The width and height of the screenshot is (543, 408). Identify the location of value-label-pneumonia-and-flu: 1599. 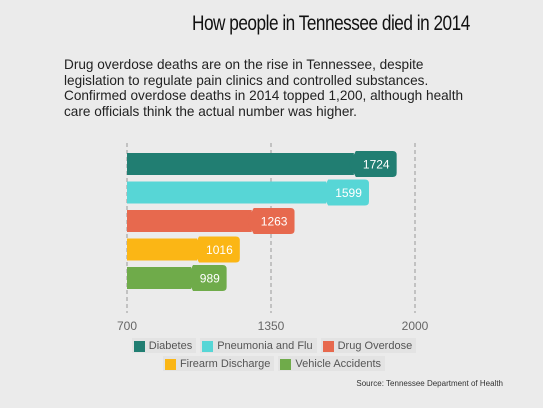
(348, 193).